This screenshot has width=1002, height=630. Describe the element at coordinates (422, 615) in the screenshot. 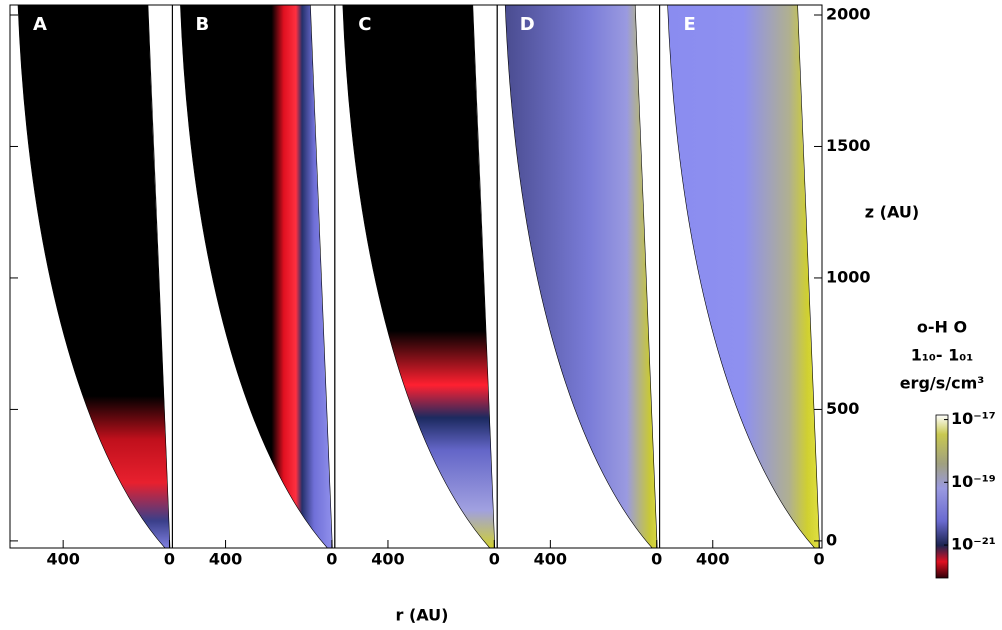

I see `x-axis-label: r (AU)` at that location.